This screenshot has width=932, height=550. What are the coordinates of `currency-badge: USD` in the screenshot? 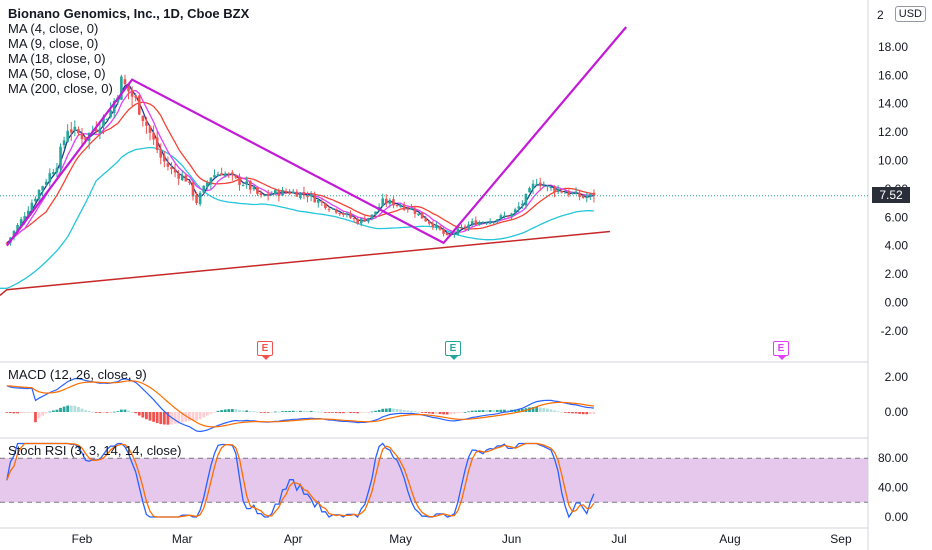 It's located at (910, 14).